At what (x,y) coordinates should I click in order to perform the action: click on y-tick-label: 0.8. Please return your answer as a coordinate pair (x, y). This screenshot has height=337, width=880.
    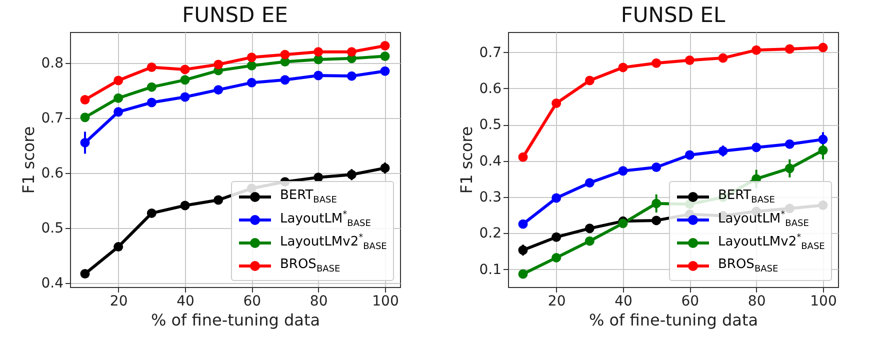
    Looking at the image, I should click on (52, 63).